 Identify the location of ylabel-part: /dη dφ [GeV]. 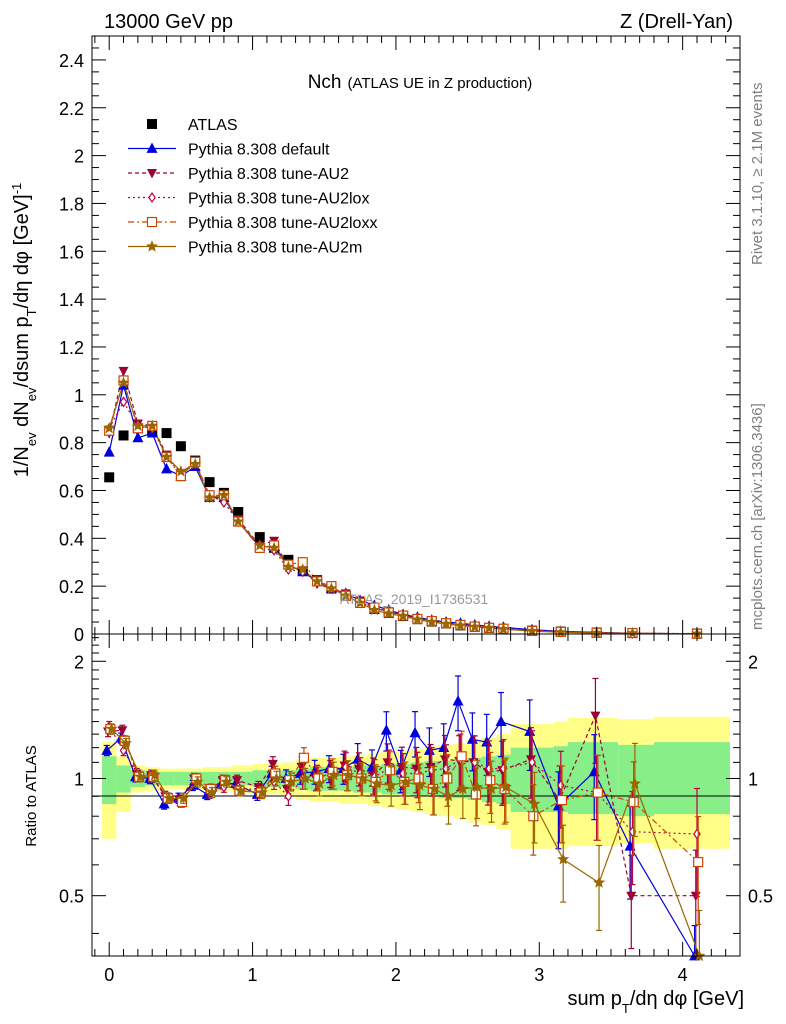
(22, 251).